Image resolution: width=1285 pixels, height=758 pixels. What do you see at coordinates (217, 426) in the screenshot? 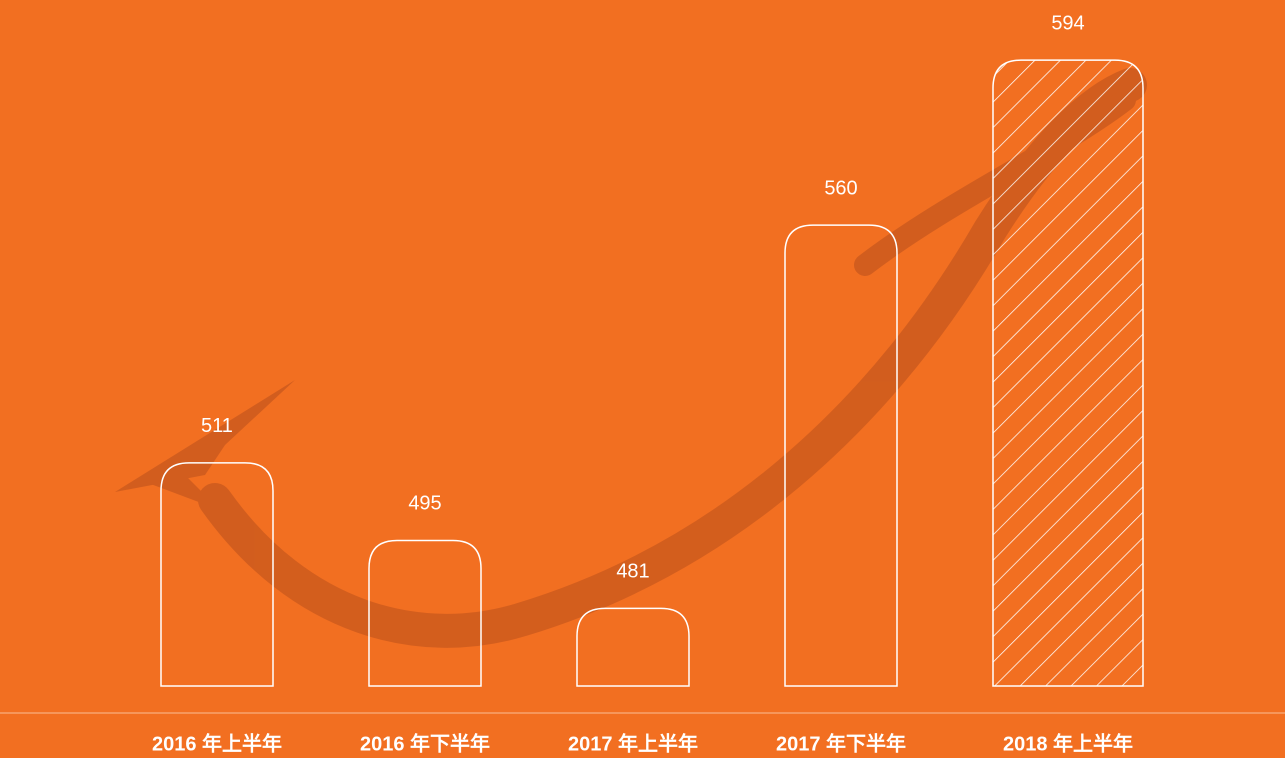
I see `value-label: 511` at bounding box center [217, 426].